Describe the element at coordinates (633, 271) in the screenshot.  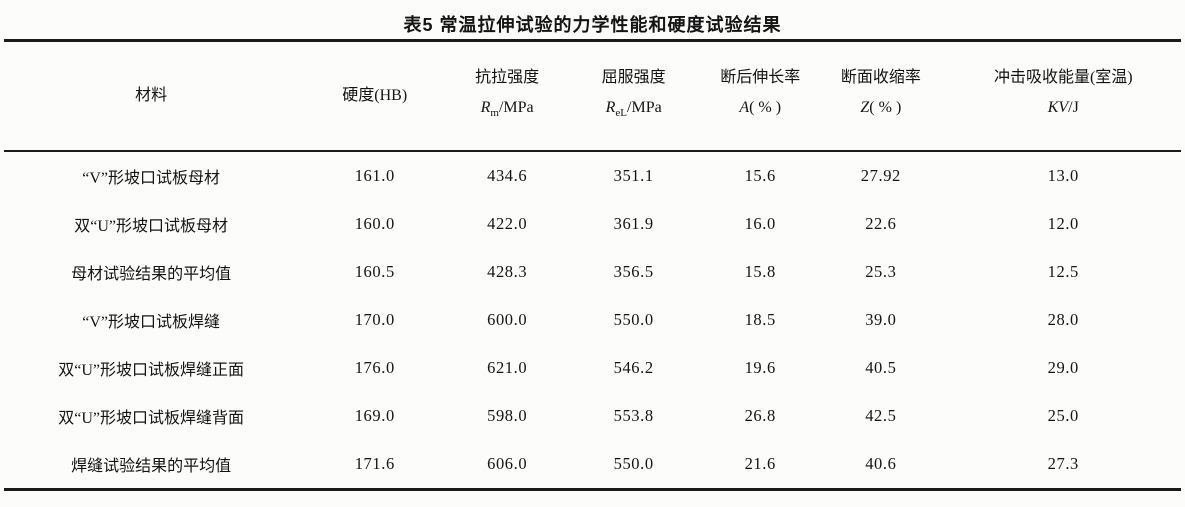
I see `cell-value: 356.5` at that location.